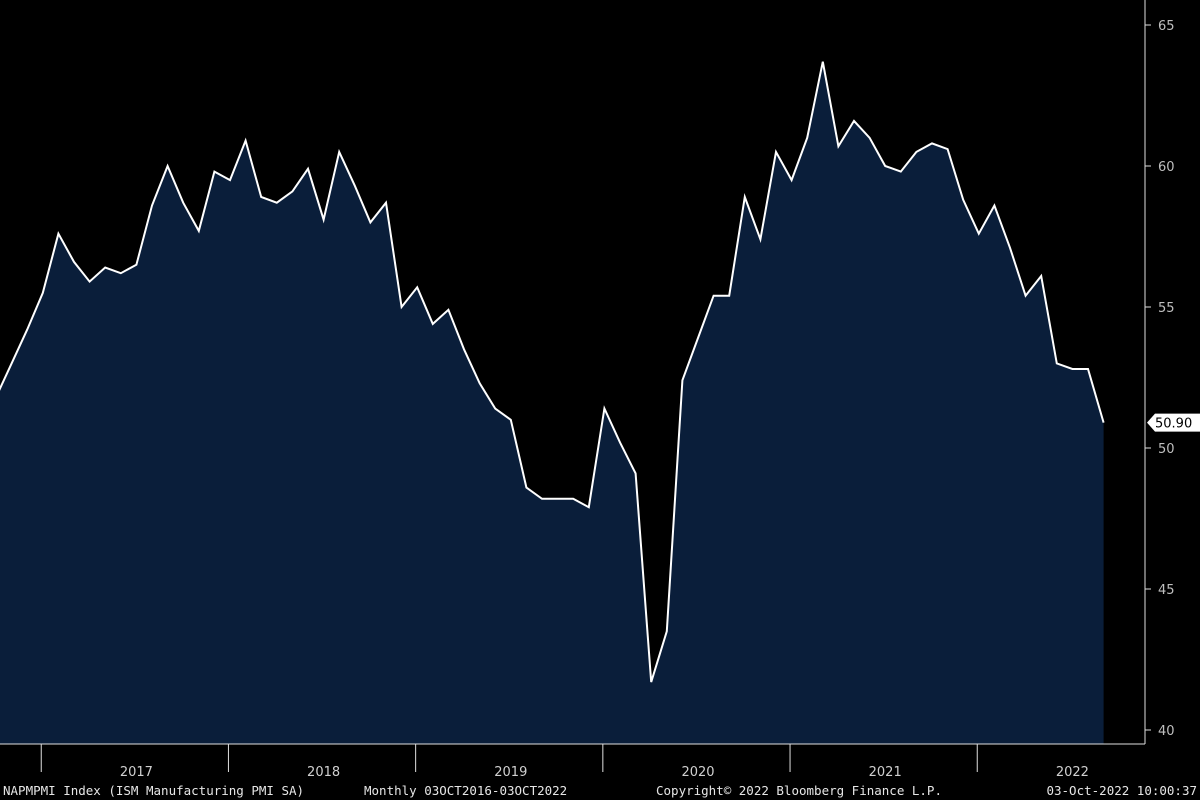 The height and width of the screenshot is (800, 1200). What do you see at coordinates (466, 790) in the screenshot?
I see `date-range: Monthly 03OCT2016-03OCT2022` at bounding box center [466, 790].